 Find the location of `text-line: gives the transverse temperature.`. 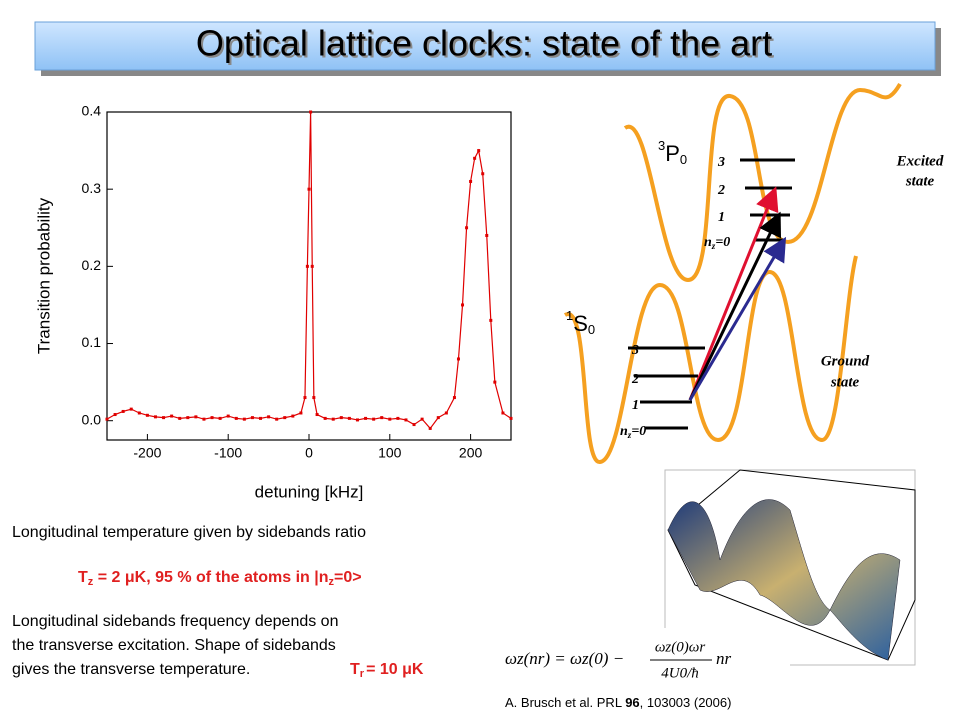

text-line: gives the transverse temperature. is located at coordinates (131, 669).